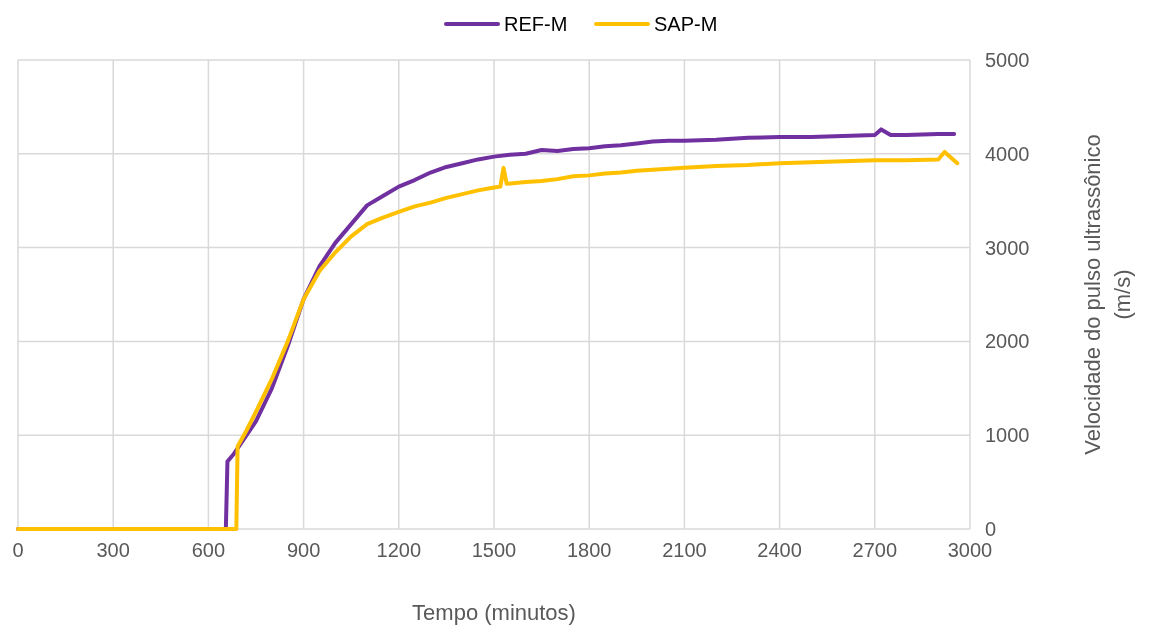 This screenshot has height=628, width=1152. What do you see at coordinates (589, 550) in the screenshot?
I see `x-tick-label: 1800` at bounding box center [589, 550].